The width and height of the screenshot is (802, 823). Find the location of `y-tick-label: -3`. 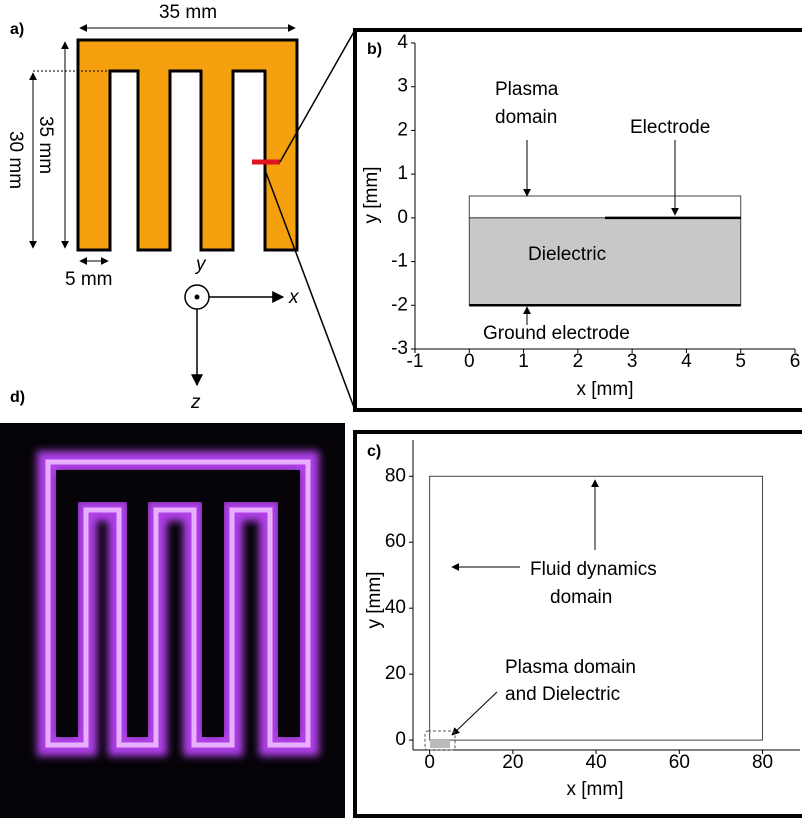

y-tick-label: -3 is located at coordinates (399, 348).